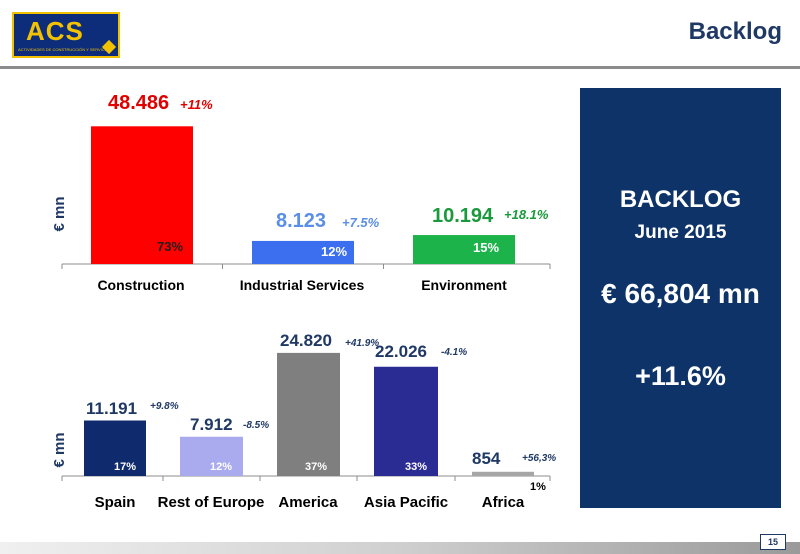 The image size is (800, 554). What do you see at coordinates (55, 31) in the screenshot?
I see `logo-text: ACS` at bounding box center [55, 31].